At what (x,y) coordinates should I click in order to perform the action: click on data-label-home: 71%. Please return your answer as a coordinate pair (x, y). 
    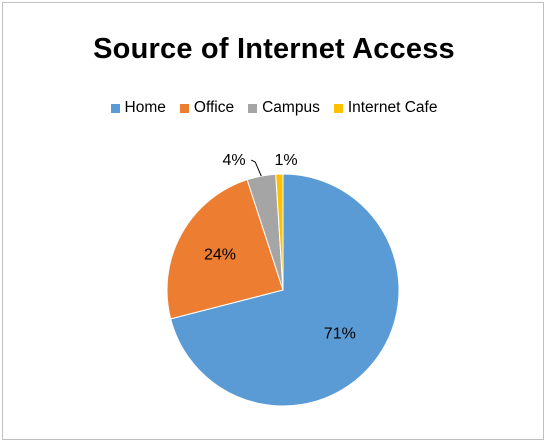
    Looking at the image, I should click on (340, 333).